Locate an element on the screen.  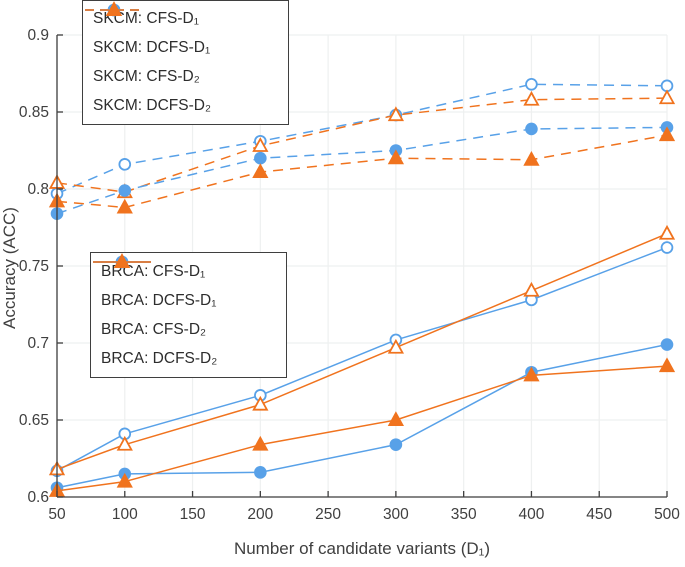
legend-item: SKCM: CFS-D₂ is located at coordinates (182, 44).